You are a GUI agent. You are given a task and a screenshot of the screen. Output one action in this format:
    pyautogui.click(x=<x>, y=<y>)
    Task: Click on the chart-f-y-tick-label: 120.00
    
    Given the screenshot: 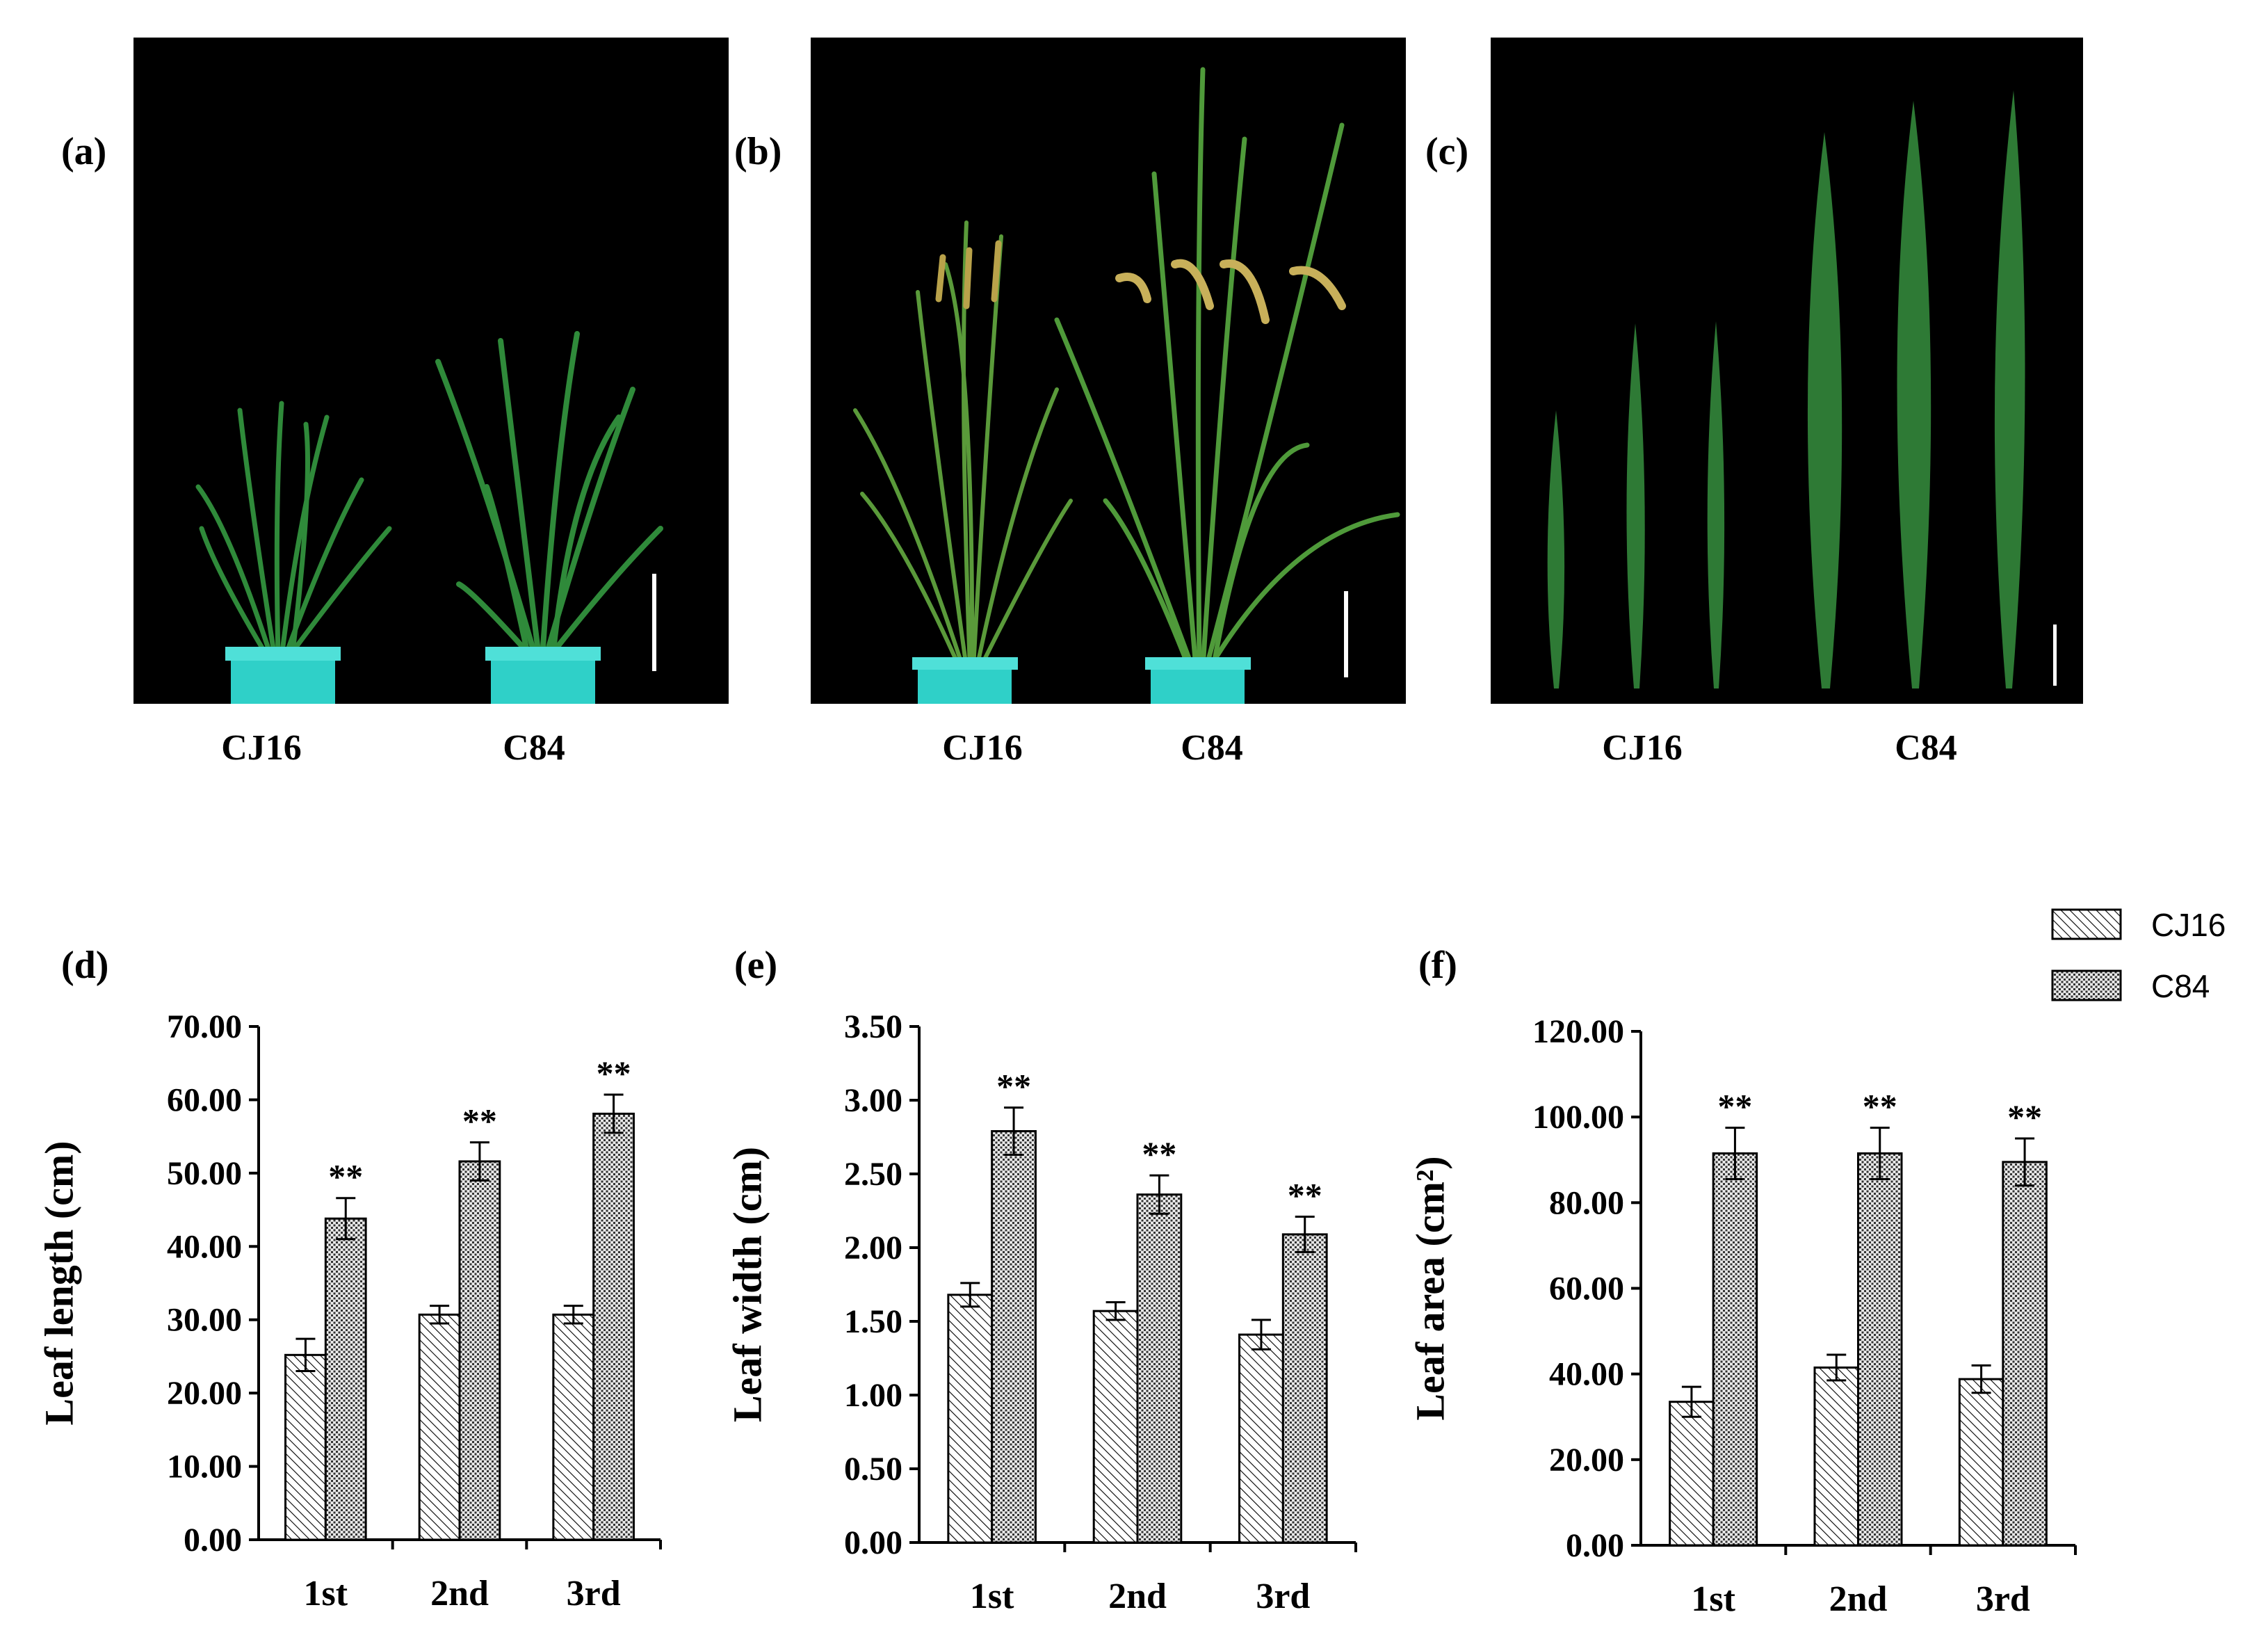 What is the action you would take?
    pyautogui.click(x=1578, y=1032)
    